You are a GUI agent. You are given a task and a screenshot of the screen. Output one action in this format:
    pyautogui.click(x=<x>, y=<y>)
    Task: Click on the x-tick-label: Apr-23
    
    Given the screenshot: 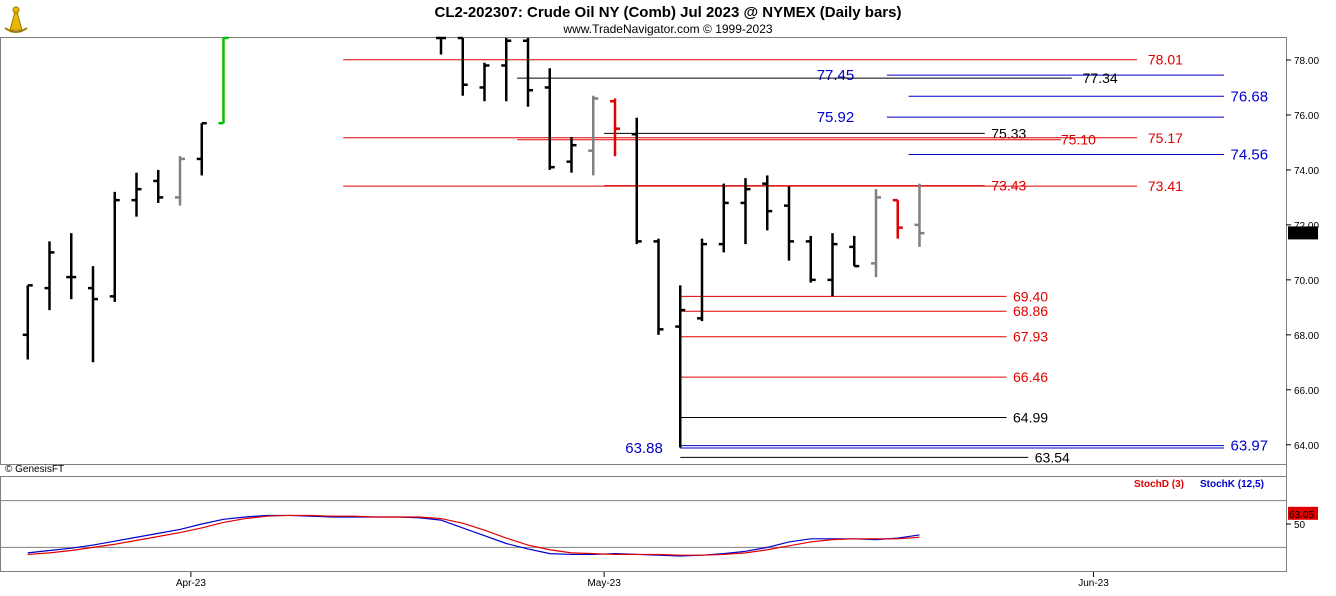 What is the action you would take?
    pyautogui.click(x=191, y=583)
    